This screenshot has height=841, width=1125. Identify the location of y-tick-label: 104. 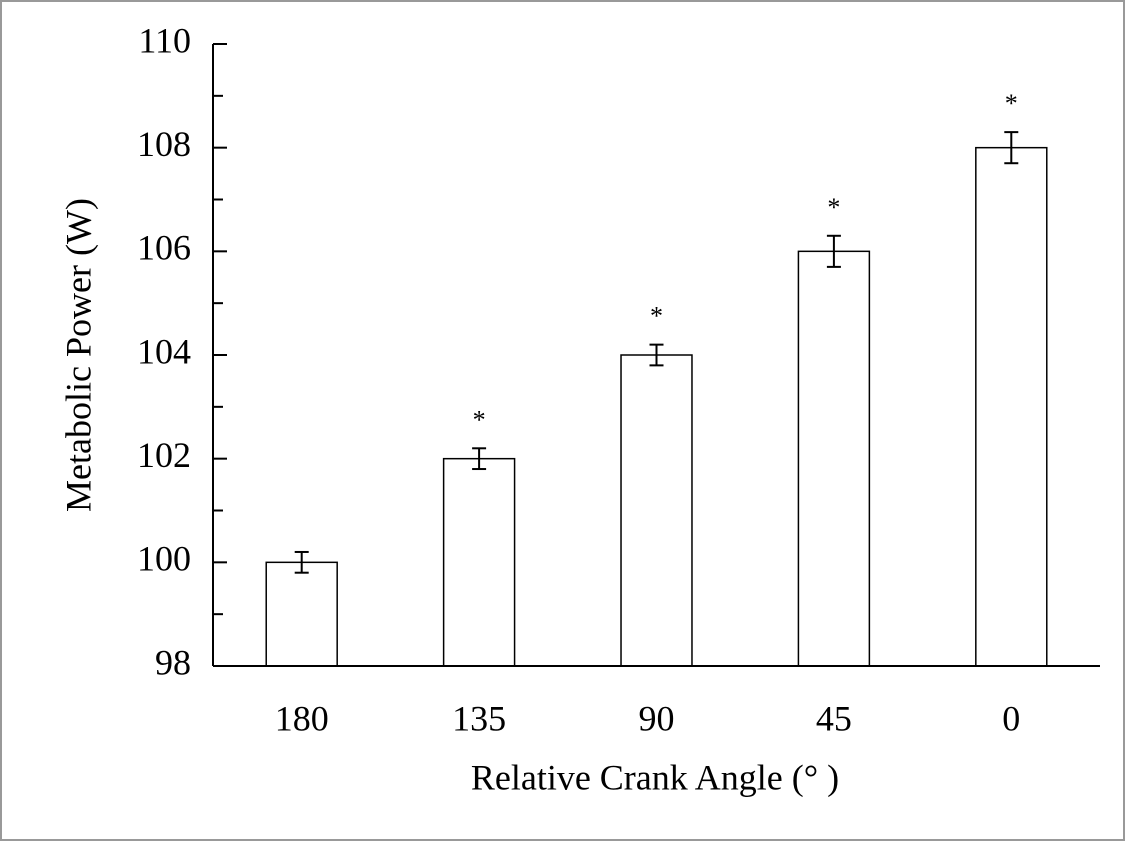
(164, 351).